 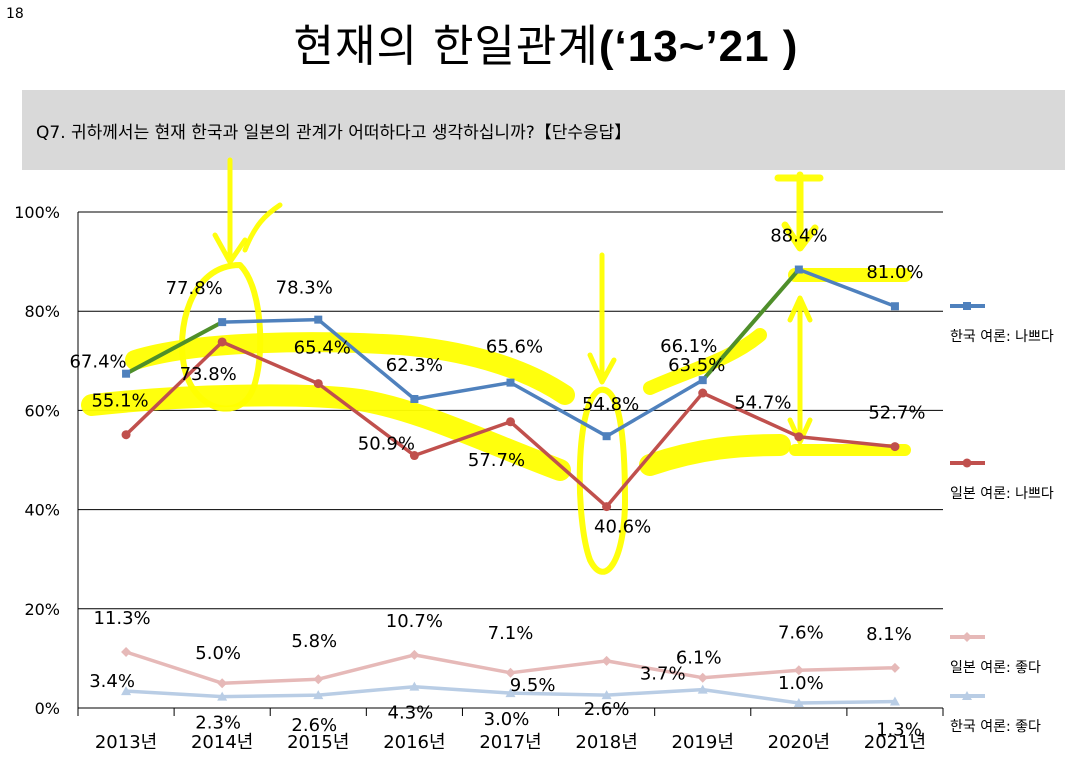 I want to click on y-tick-label: 0%, so click(x=47, y=708).